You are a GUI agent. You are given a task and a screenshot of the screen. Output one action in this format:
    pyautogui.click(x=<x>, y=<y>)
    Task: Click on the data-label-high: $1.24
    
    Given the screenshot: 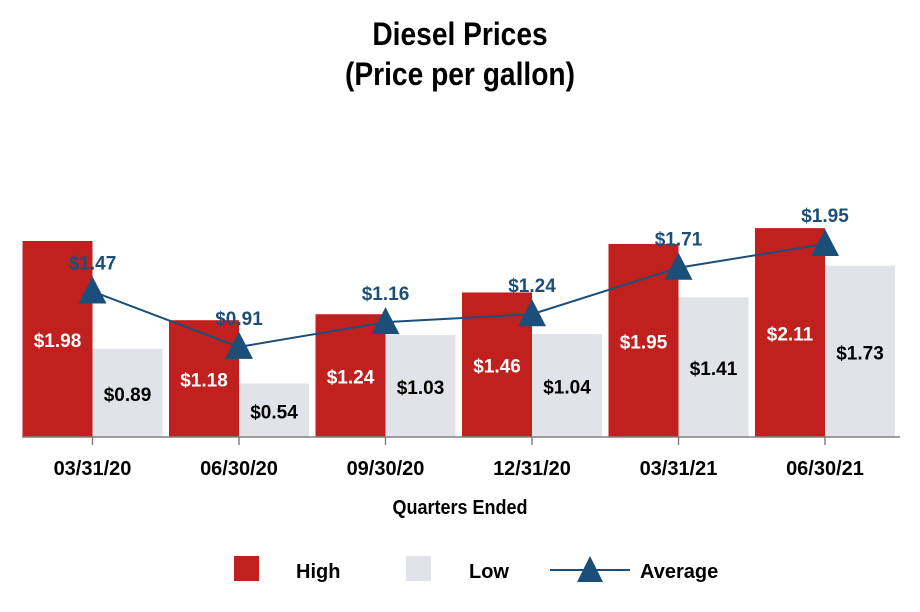 What is the action you would take?
    pyautogui.click(x=351, y=378)
    